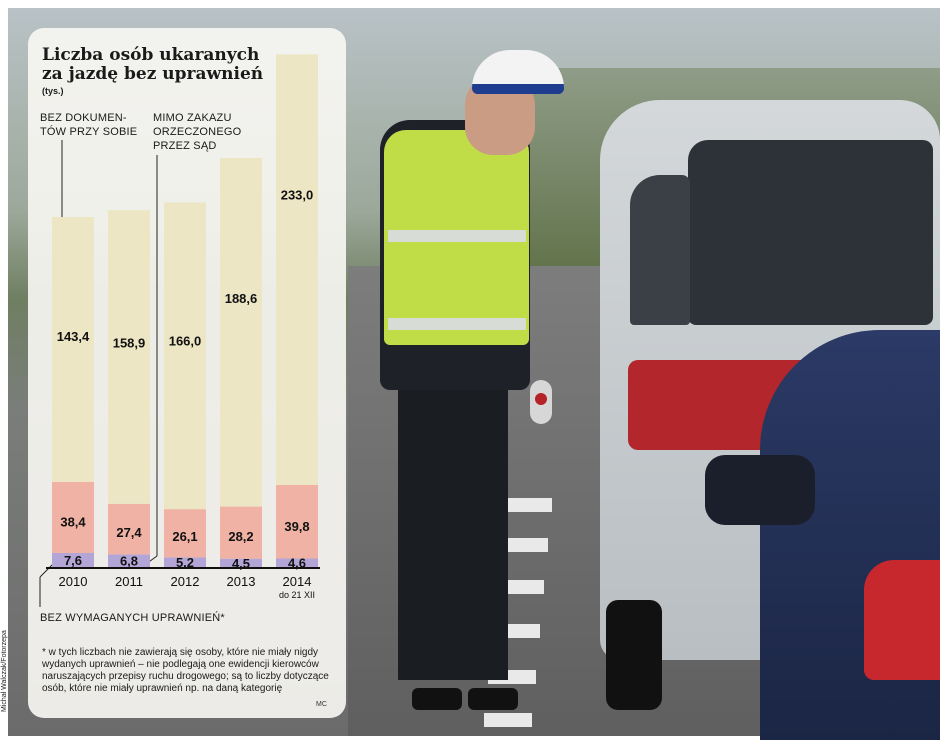 The height and width of the screenshot is (748, 948). Describe the element at coordinates (760, 490) in the screenshot. I see `blue-car-mirror` at that location.